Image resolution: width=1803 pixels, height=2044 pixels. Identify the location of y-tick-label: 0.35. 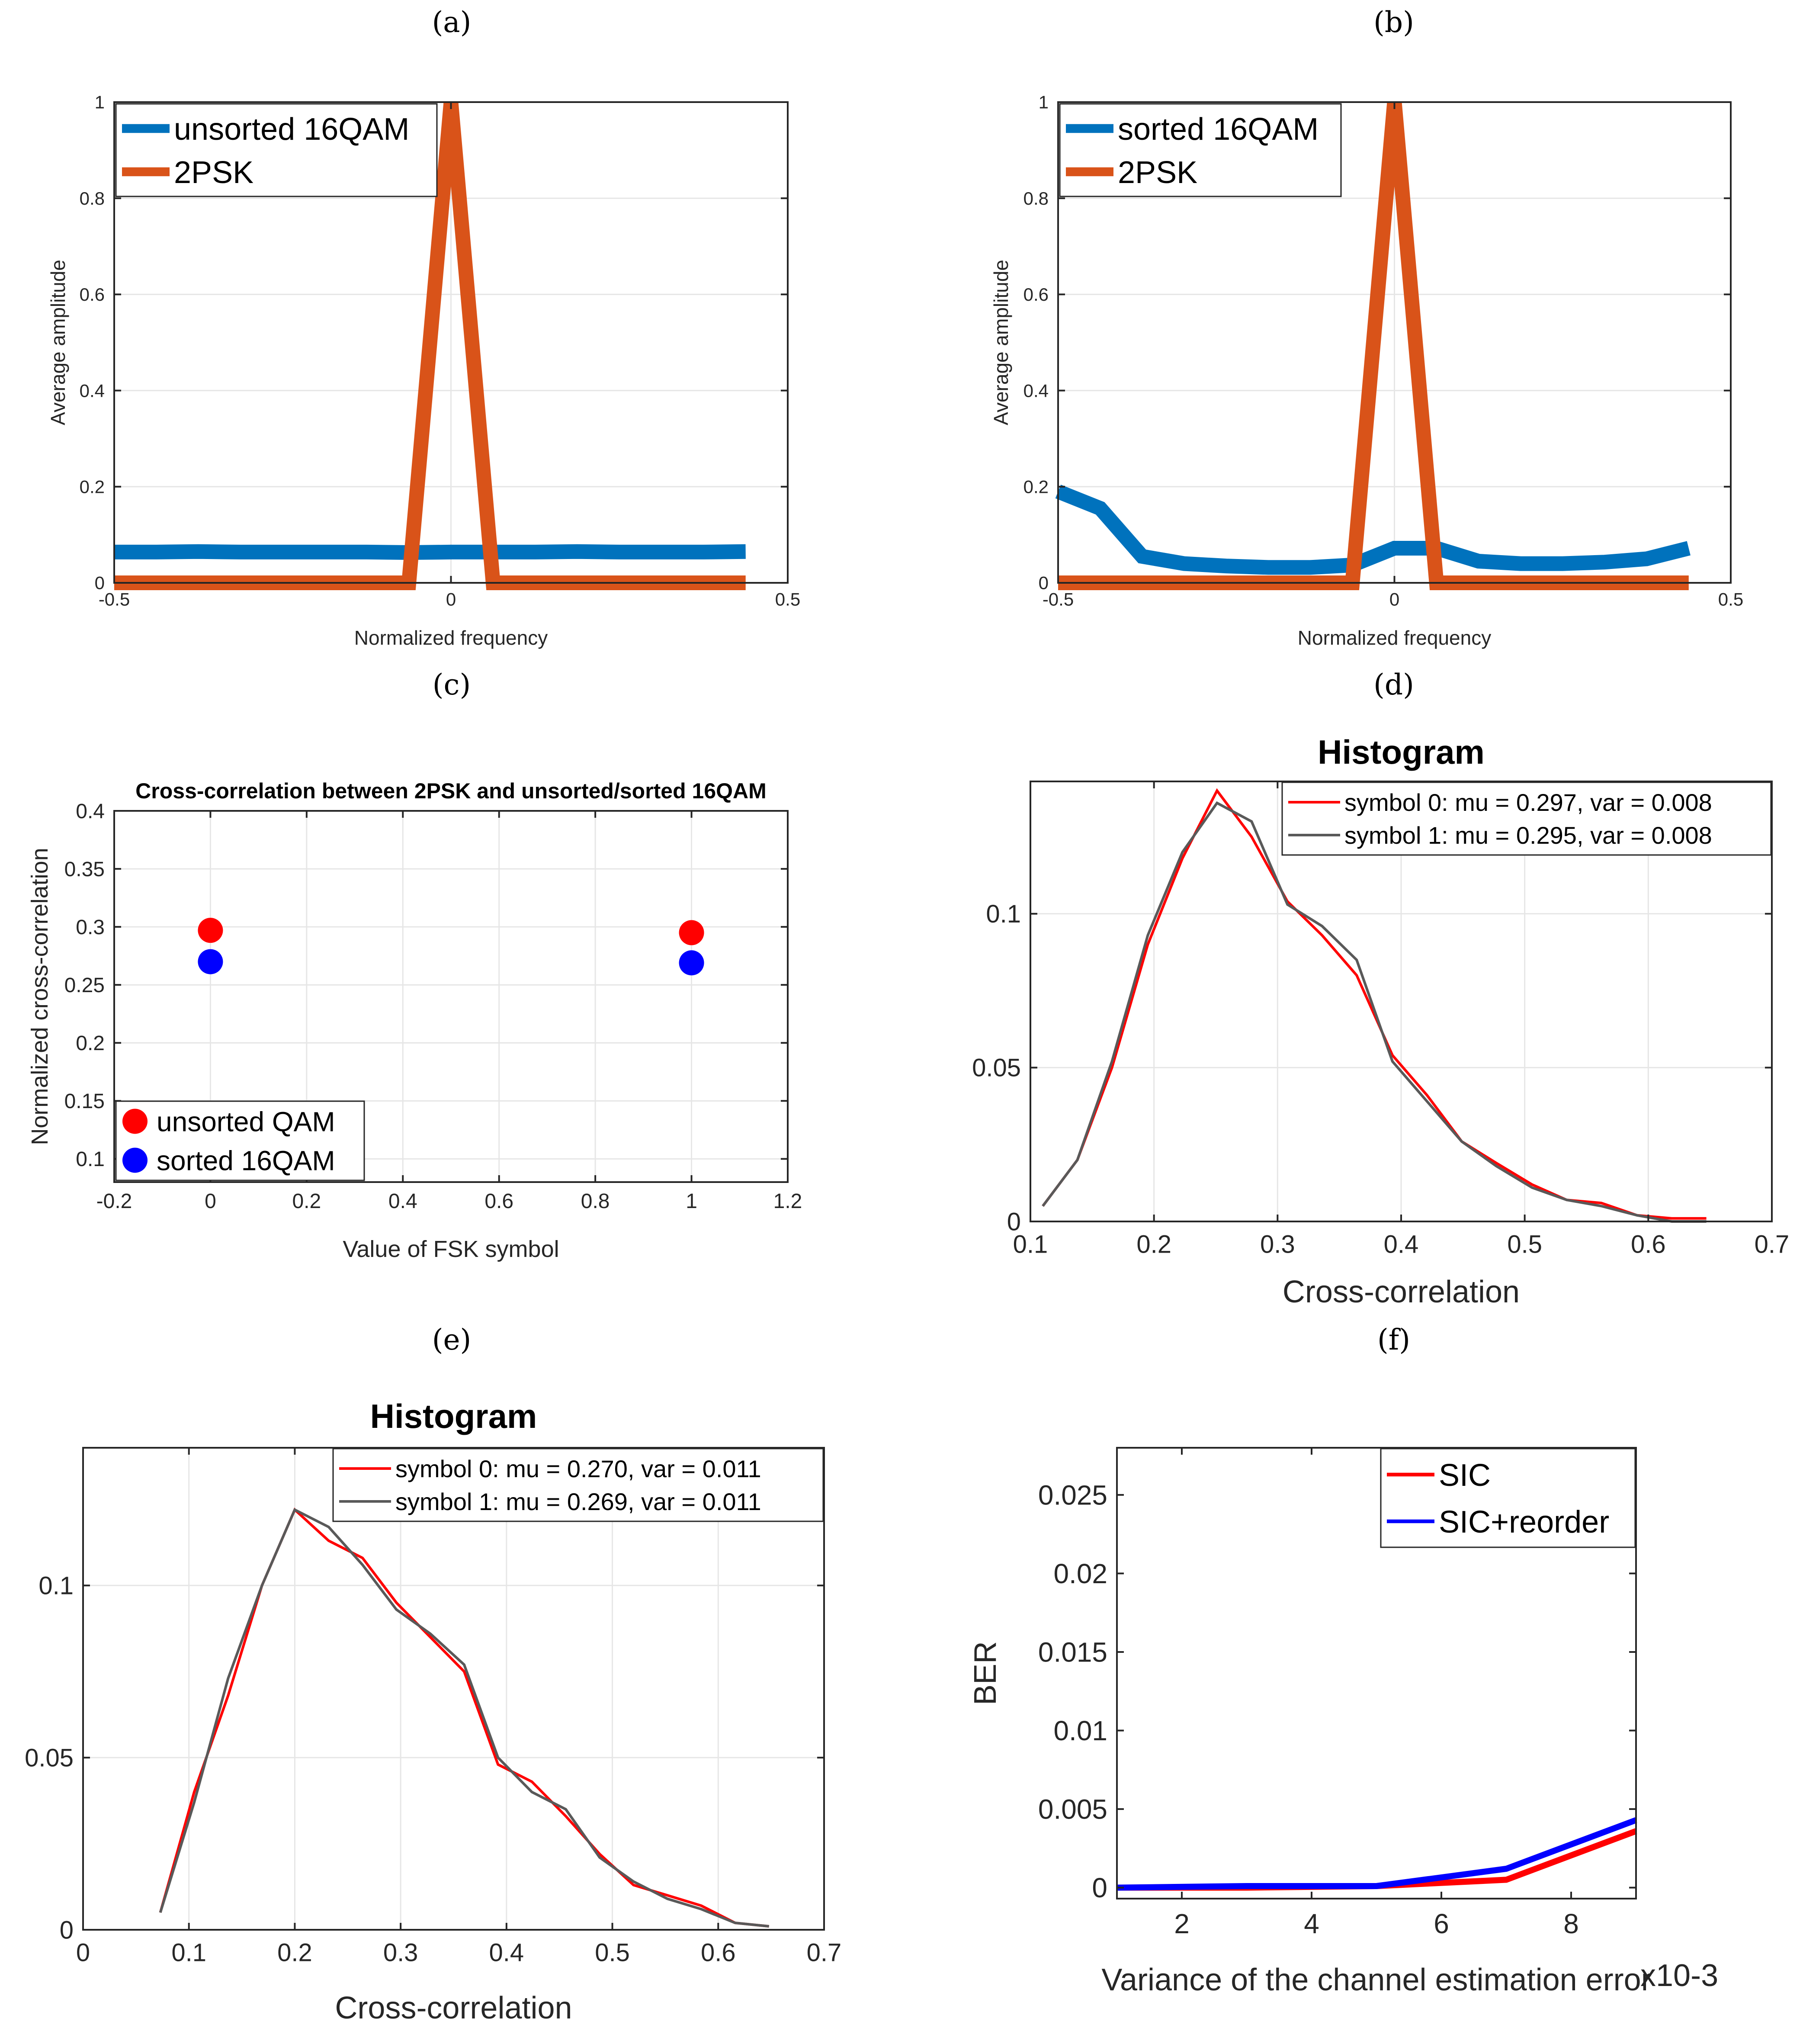
(84, 869).